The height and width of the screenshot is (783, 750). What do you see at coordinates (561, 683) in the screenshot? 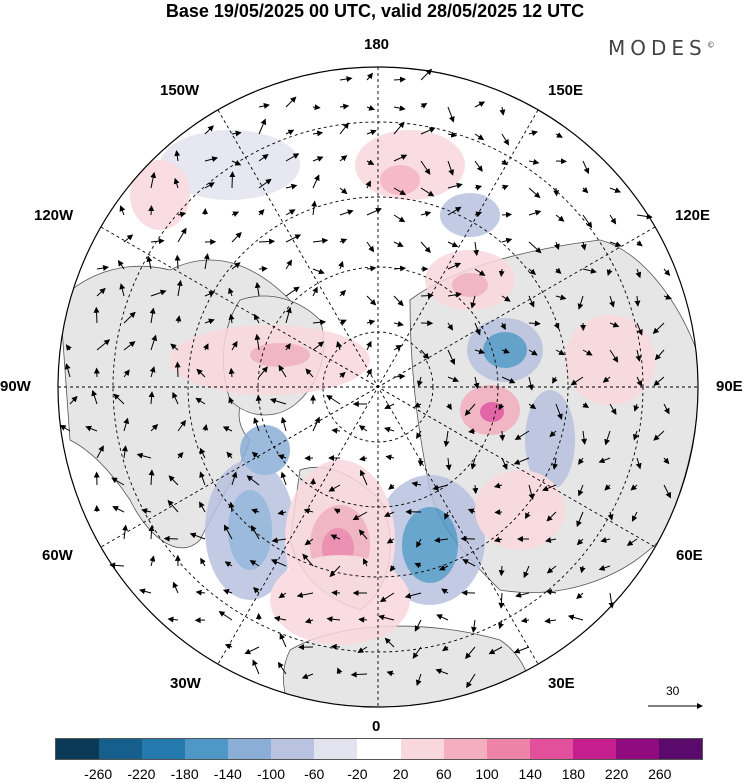
I see `lon-label-30e: 30E` at bounding box center [561, 683].